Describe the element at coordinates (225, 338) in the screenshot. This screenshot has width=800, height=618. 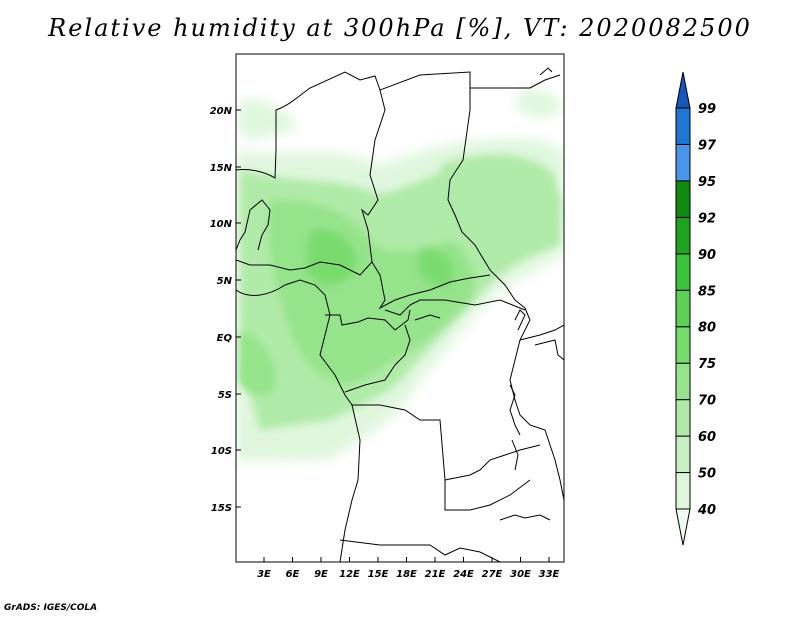
I see `lat-tick-label: EQ` at that location.